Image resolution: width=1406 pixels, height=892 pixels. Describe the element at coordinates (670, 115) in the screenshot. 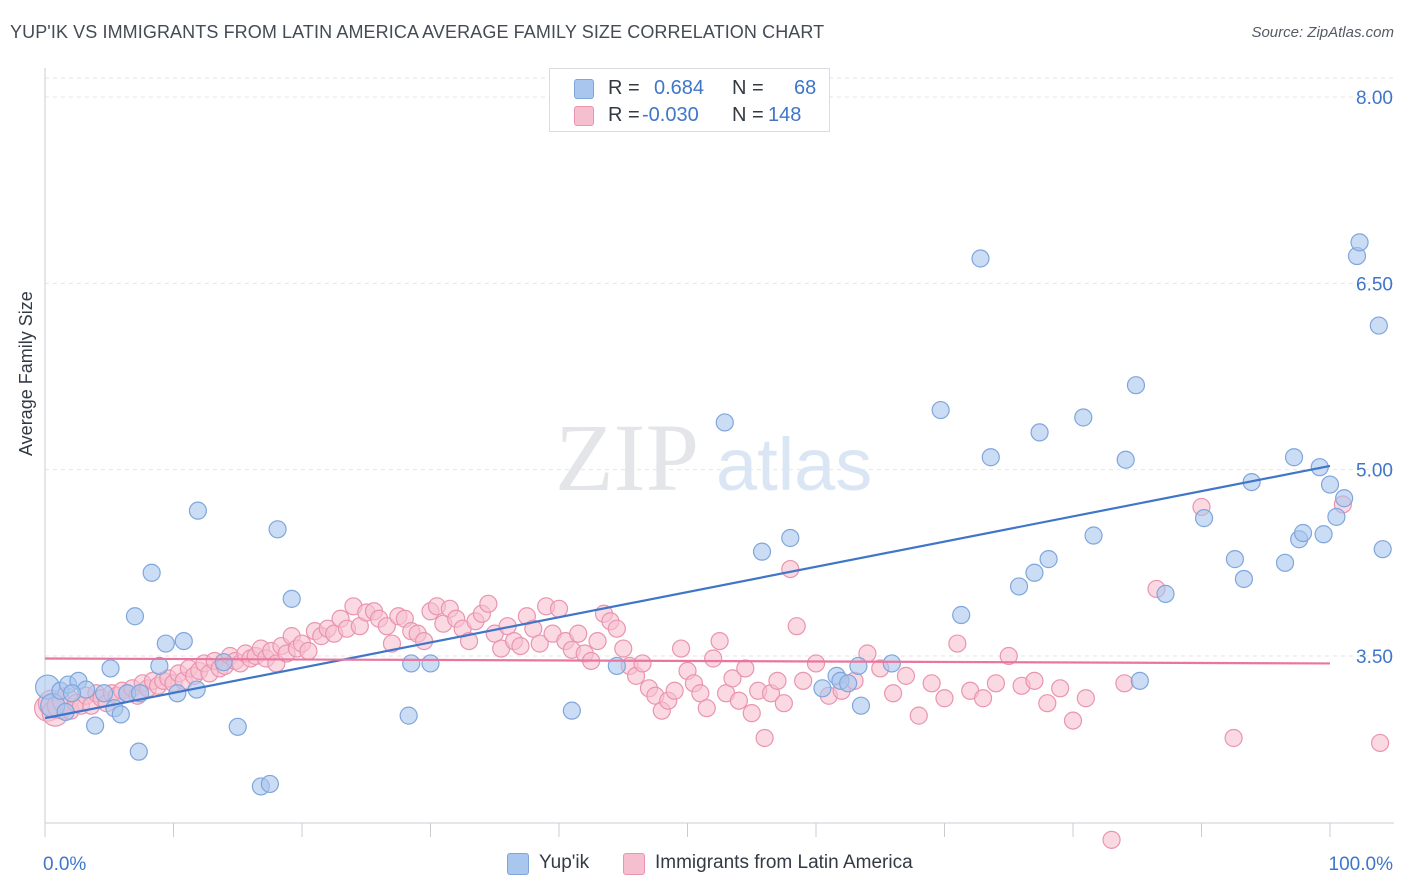

I see `legend-r-value: -0.030` at that location.